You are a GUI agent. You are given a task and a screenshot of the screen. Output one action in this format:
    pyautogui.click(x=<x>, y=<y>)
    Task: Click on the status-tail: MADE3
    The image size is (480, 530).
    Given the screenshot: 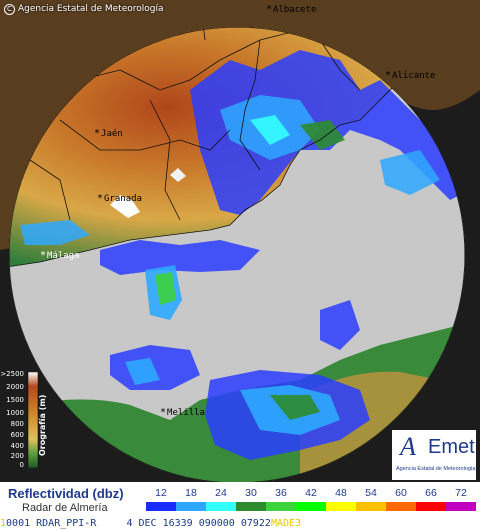 What is the action you would take?
    pyautogui.click(x=286, y=523)
    